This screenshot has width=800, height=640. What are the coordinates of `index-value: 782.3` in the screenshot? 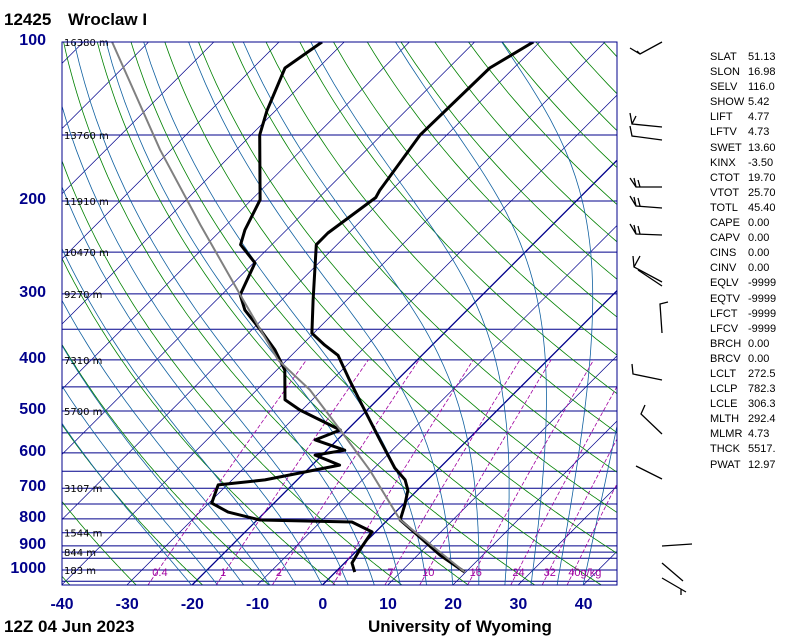 It's located at (762, 389).